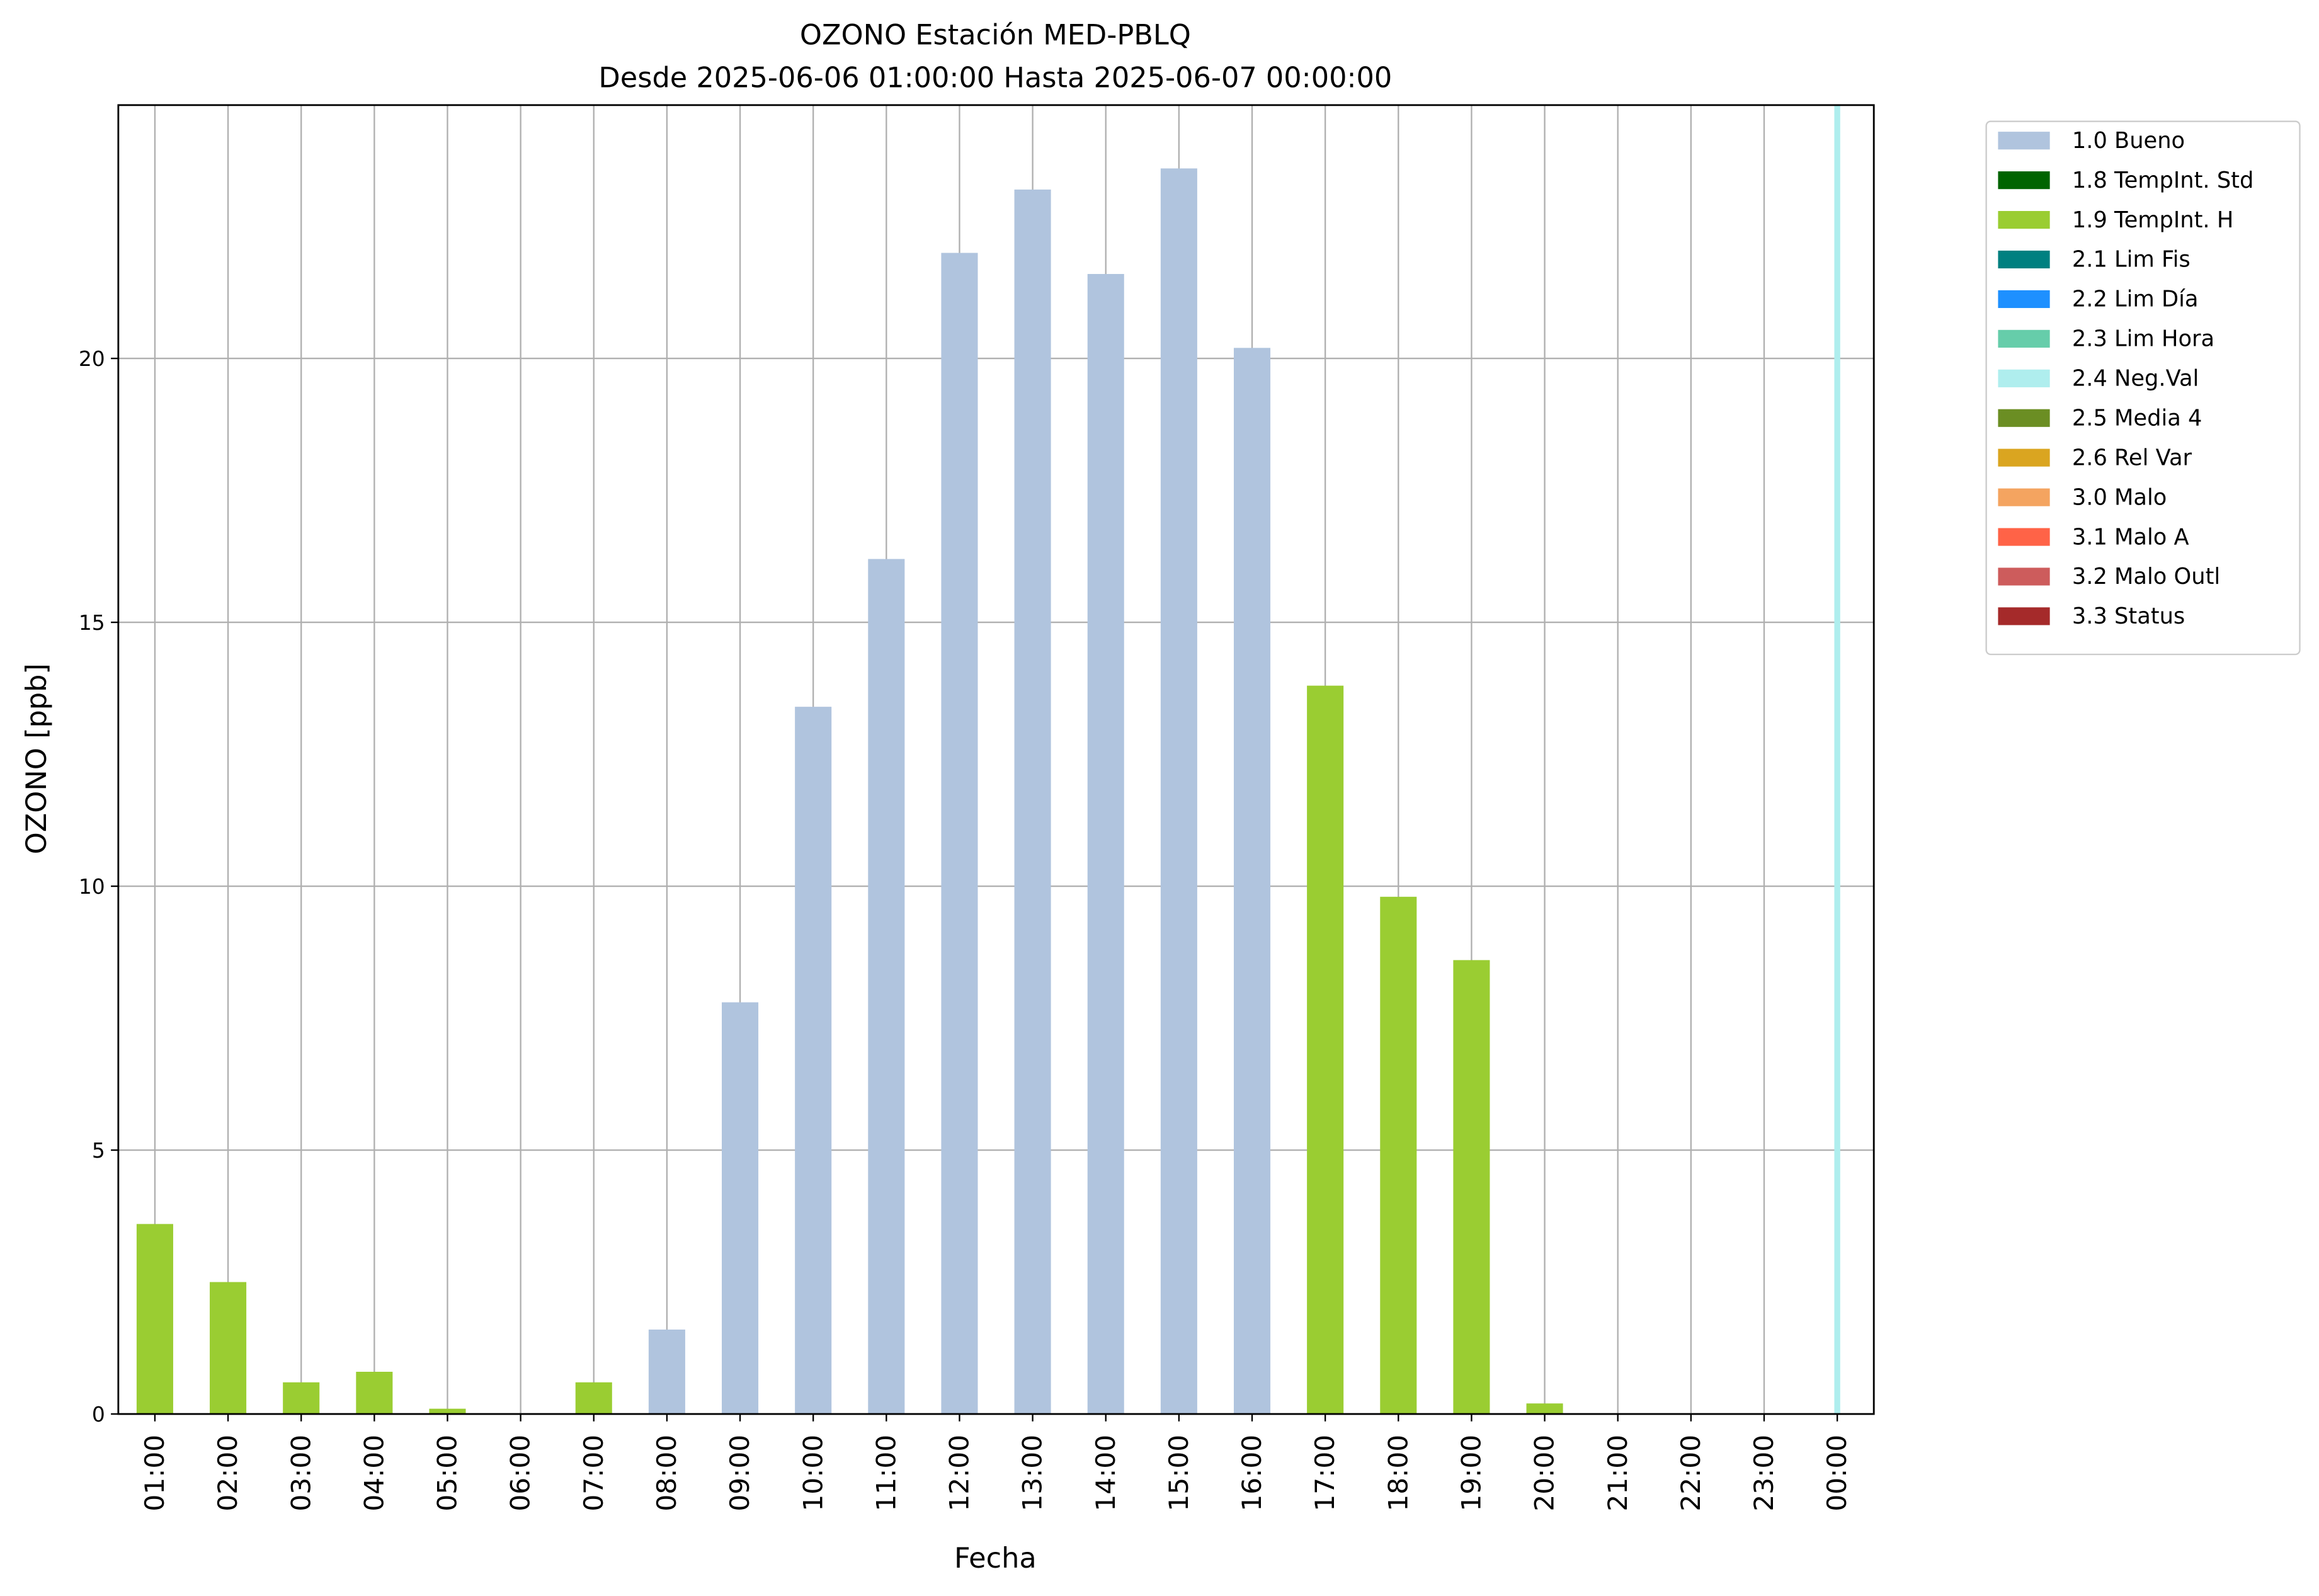 Image resolution: width=2319 pixels, height=1596 pixels. Describe the element at coordinates (995, 35) in the screenshot. I see `chart-title: OZONO Estación MED-PBLQ` at that location.